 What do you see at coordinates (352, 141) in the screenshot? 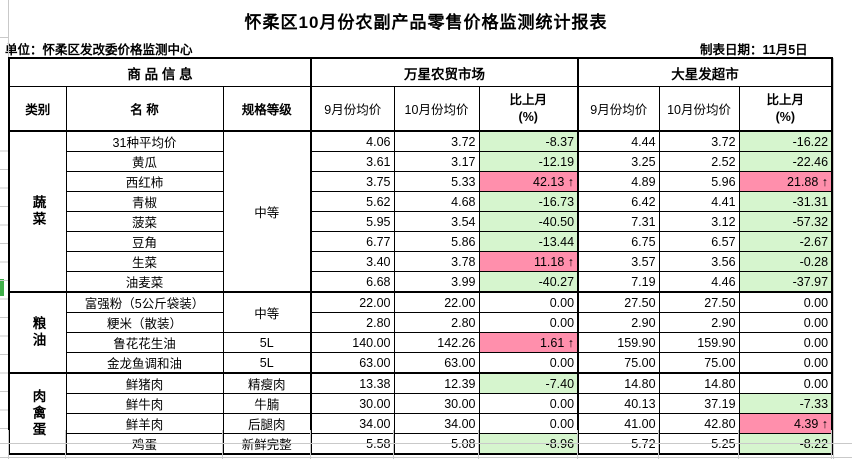
I see `price-cell: 4.06` at bounding box center [352, 141].